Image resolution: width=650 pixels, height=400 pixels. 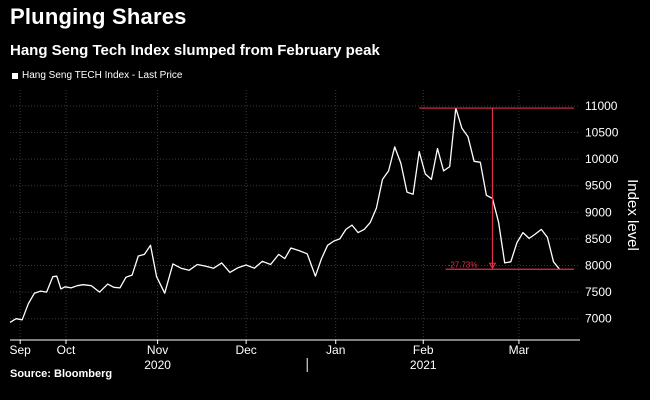 I want to click on x-year-label: 2021, so click(x=423, y=365).